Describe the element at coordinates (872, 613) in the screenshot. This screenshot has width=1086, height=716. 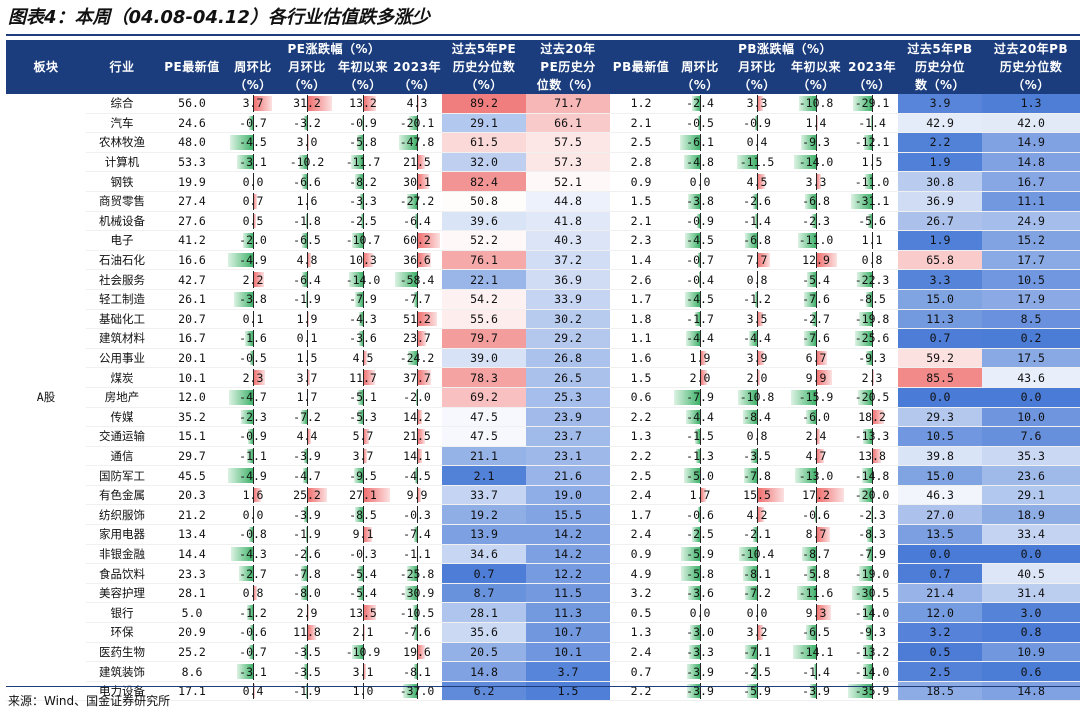
I see `pb-2023-cell: -14.0` at that location.